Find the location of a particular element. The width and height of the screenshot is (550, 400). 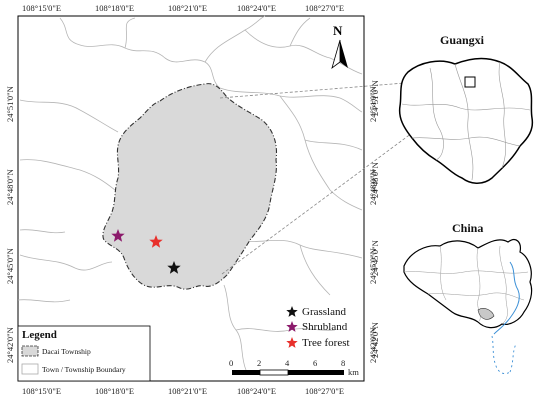

guangxi-inset: Guangxi 24°51'0"N 24°48'0"N is located at coordinates (452, 115).